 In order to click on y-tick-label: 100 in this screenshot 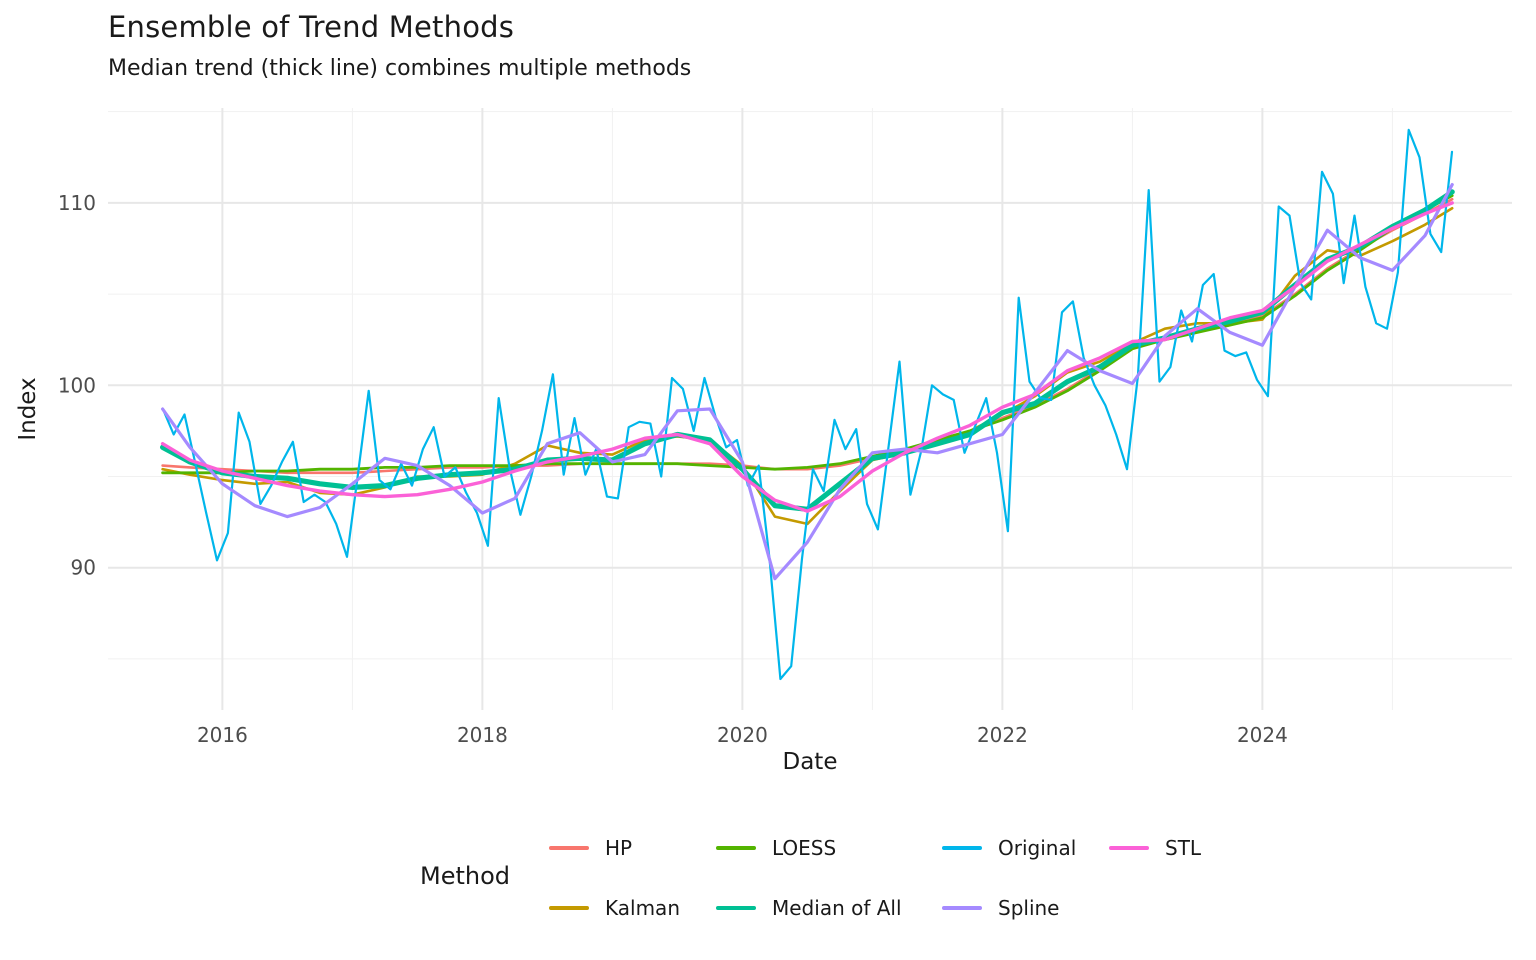, I will do `click(77, 385)`.